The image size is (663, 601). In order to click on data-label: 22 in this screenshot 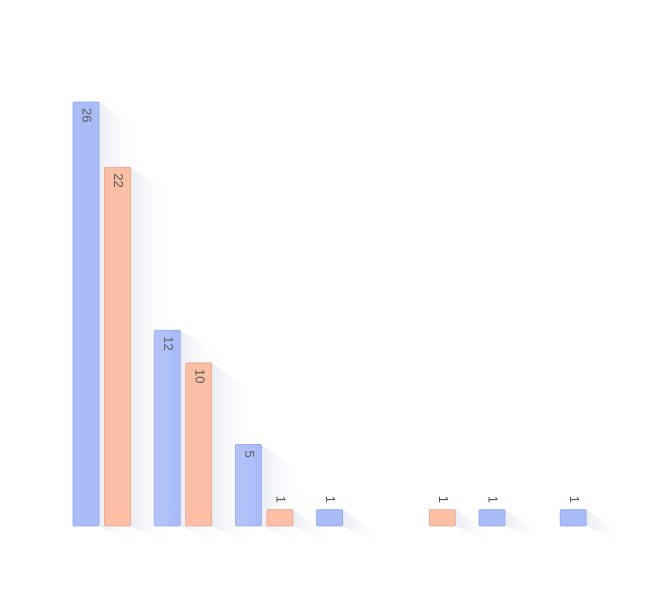, I will do `click(118, 180)`.